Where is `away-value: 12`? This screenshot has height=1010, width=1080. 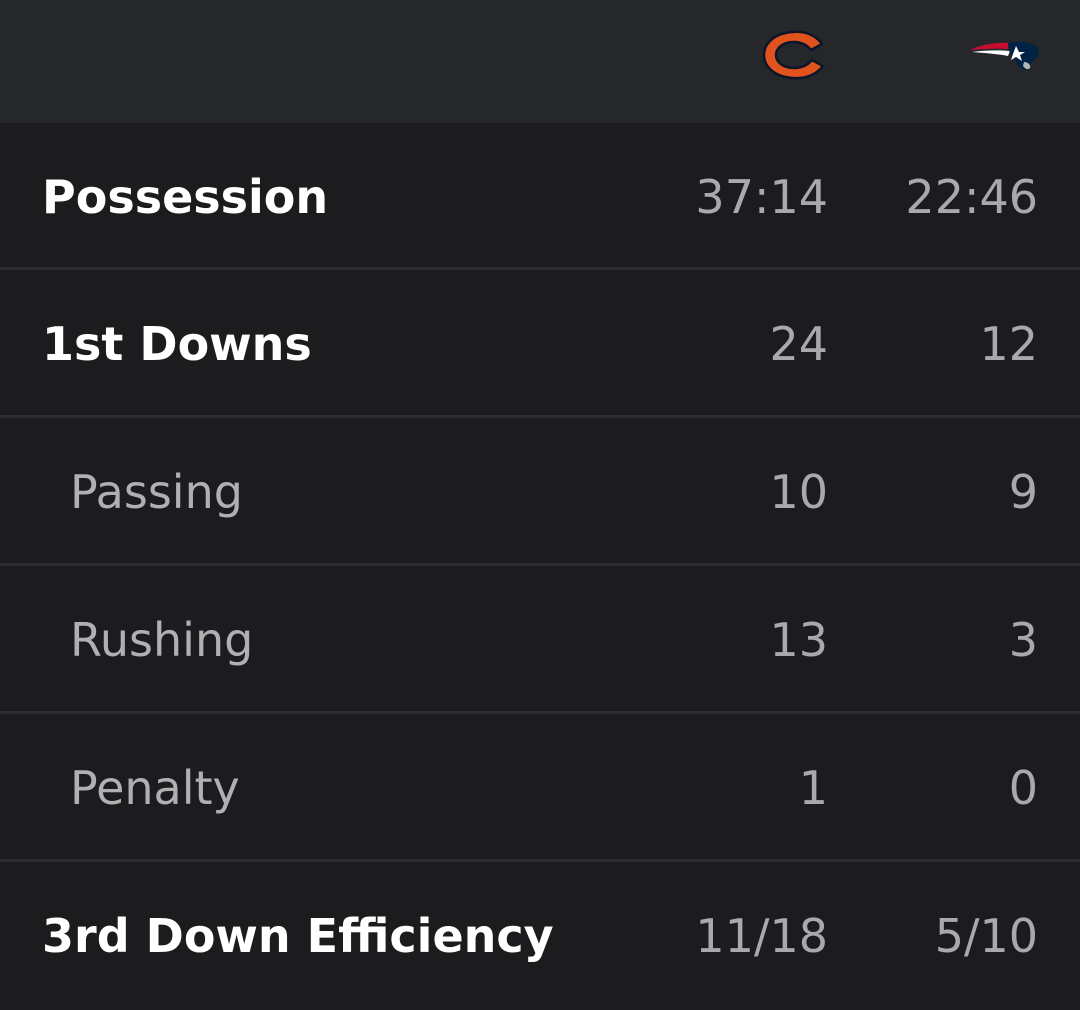
away-value: 12 is located at coordinates (1008, 344).